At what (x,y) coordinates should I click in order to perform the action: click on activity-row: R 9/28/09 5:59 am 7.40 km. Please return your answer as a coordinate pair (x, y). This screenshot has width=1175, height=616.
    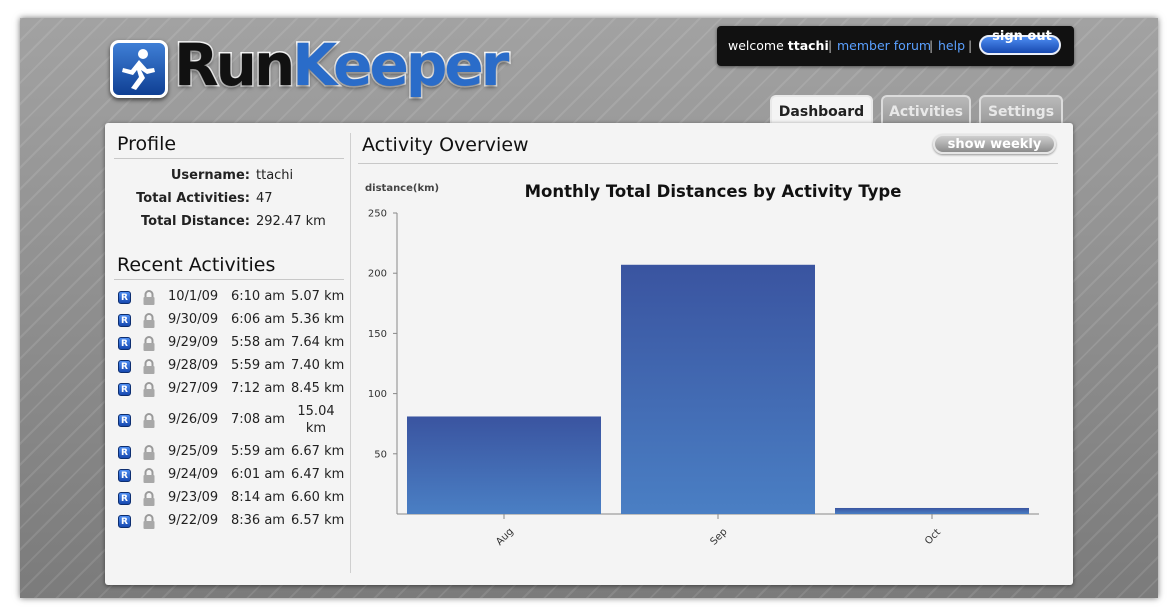
    Looking at the image, I should click on (233, 369).